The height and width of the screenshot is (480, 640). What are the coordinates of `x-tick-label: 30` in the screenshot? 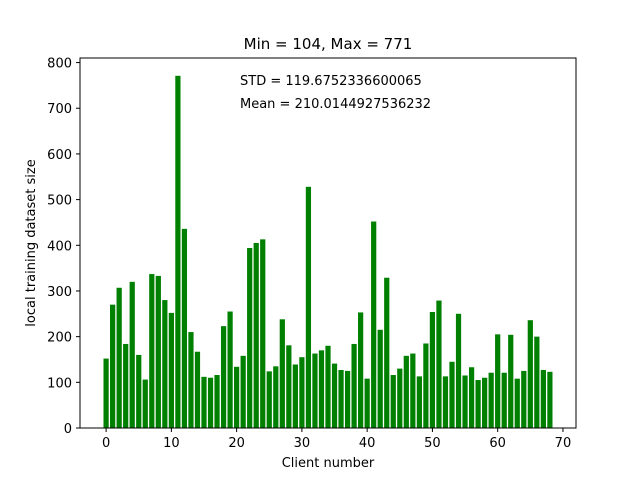 It's located at (302, 443).